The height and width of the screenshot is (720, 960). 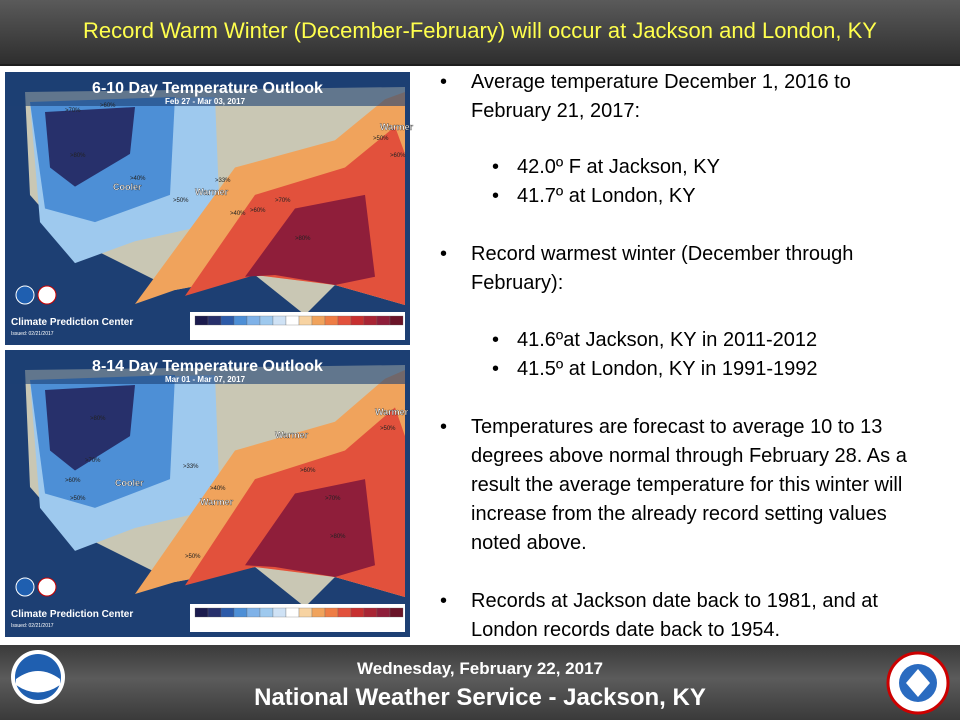 What do you see at coordinates (667, 340) in the screenshot?
I see `sub-bullet-text: 41.6ºat Jackson, KY in 2011-2012` at bounding box center [667, 340].